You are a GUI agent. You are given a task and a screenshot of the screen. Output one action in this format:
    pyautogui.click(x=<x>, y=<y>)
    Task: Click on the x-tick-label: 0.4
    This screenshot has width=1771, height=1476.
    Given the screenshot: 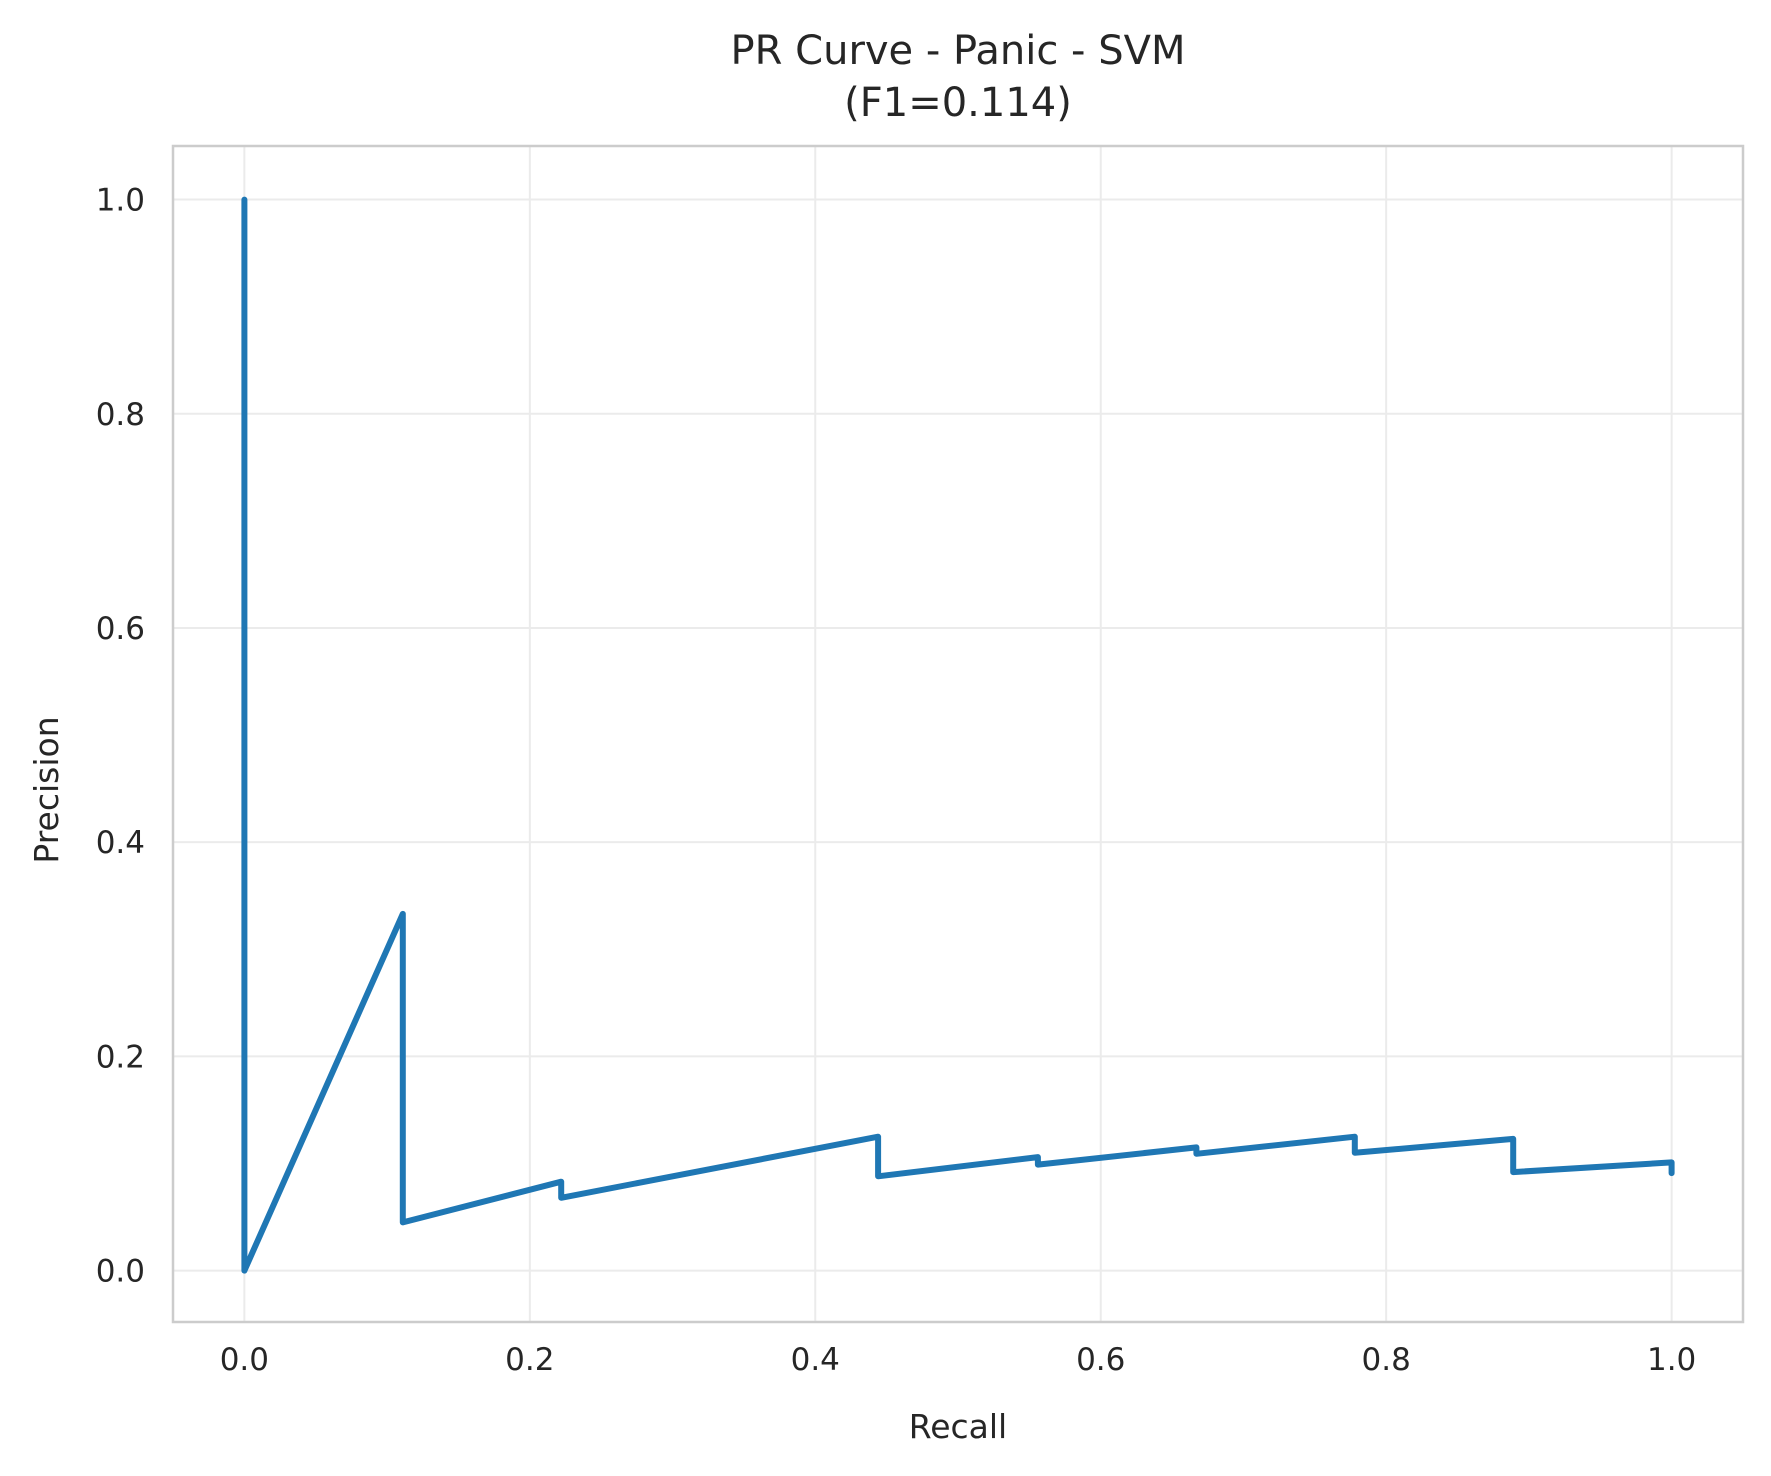 What is the action you would take?
    pyautogui.click(x=815, y=1360)
    